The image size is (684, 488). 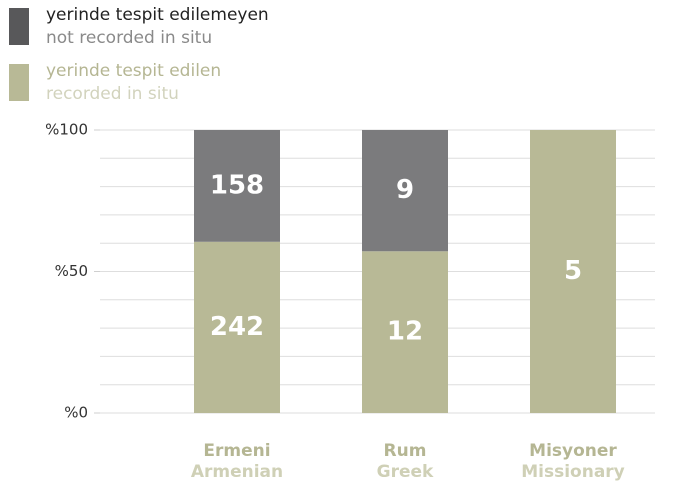 What do you see at coordinates (76, 413) in the screenshot?
I see `y-tick-label: %0` at bounding box center [76, 413].